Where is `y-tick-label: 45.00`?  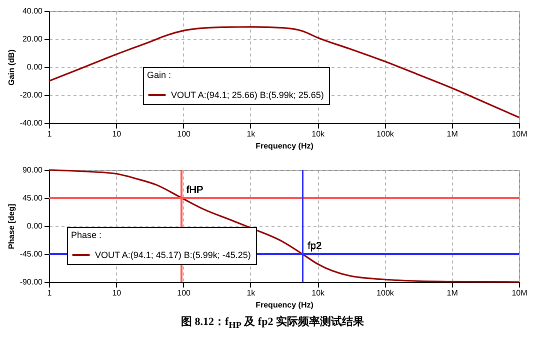 y-tick-label: 45.00 is located at coordinates (33, 198).